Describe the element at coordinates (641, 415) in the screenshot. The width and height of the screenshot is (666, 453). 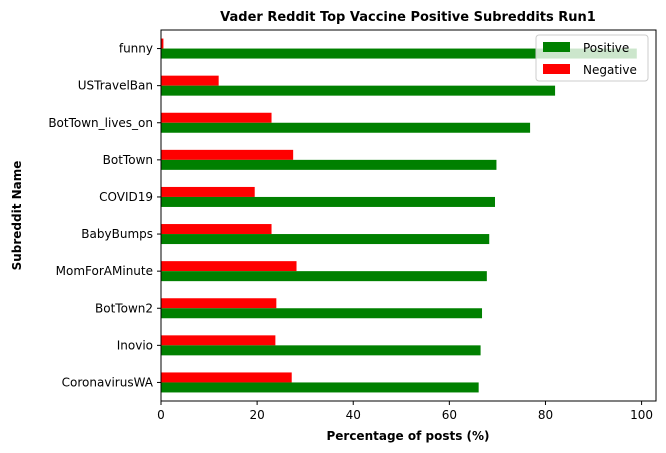
I see `x-tick-label-100: 100` at that location.